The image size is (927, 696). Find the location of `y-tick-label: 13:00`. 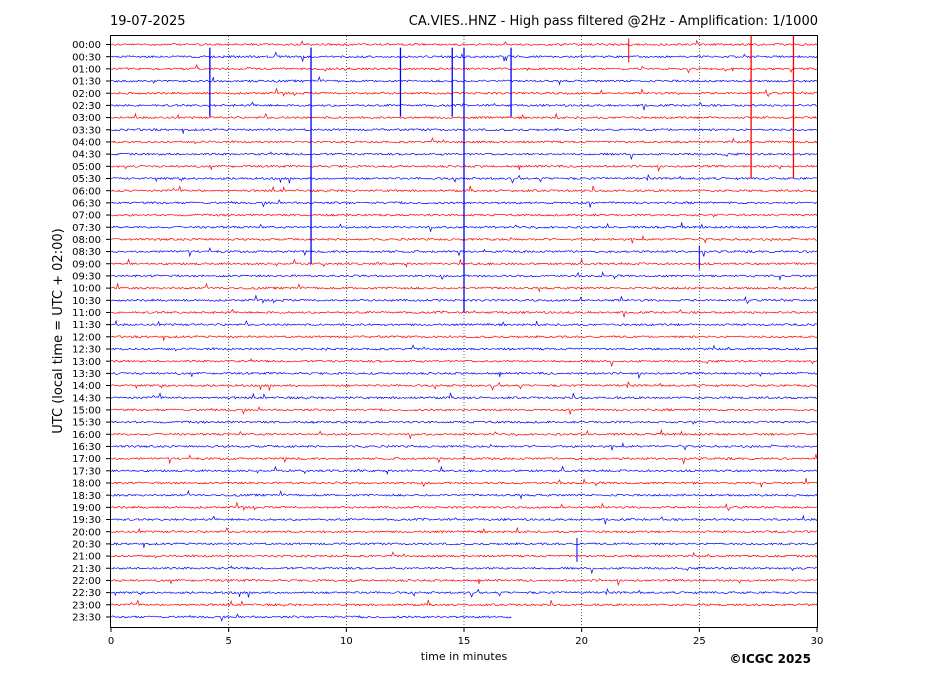

y-tick-label: 13:00 is located at coordinates (86, 362).